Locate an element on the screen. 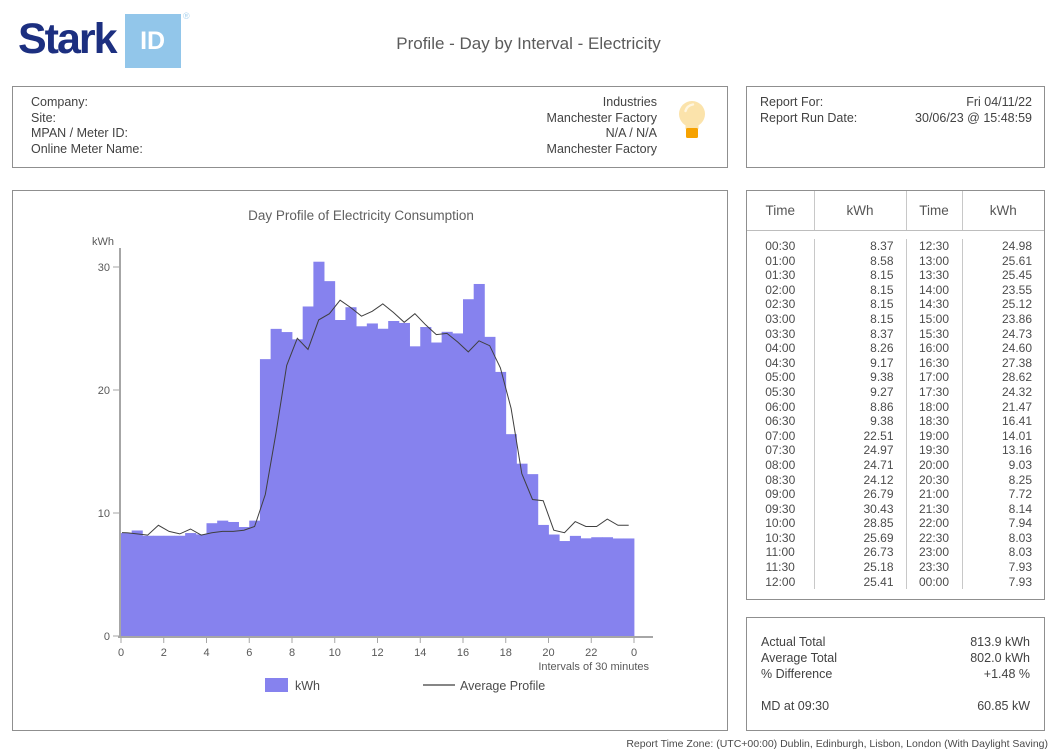 Image resolution: width=1057 pixels, height=751 pixels. report-label: Report Run Date: is located at coordinates (809, 117).